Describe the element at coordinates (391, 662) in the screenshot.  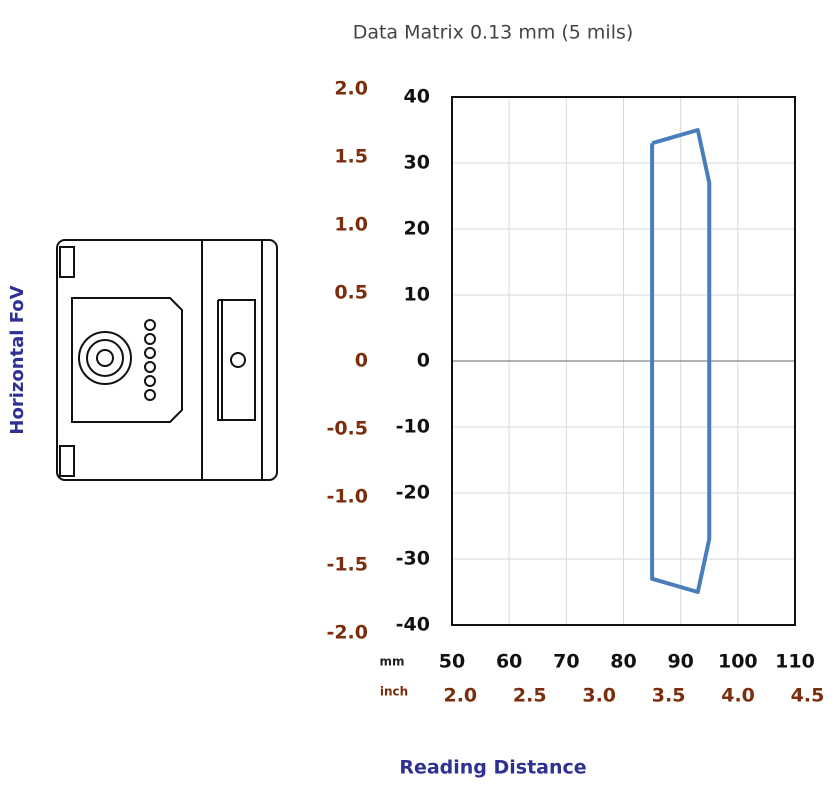
I see `x-unit: mm` at that location.